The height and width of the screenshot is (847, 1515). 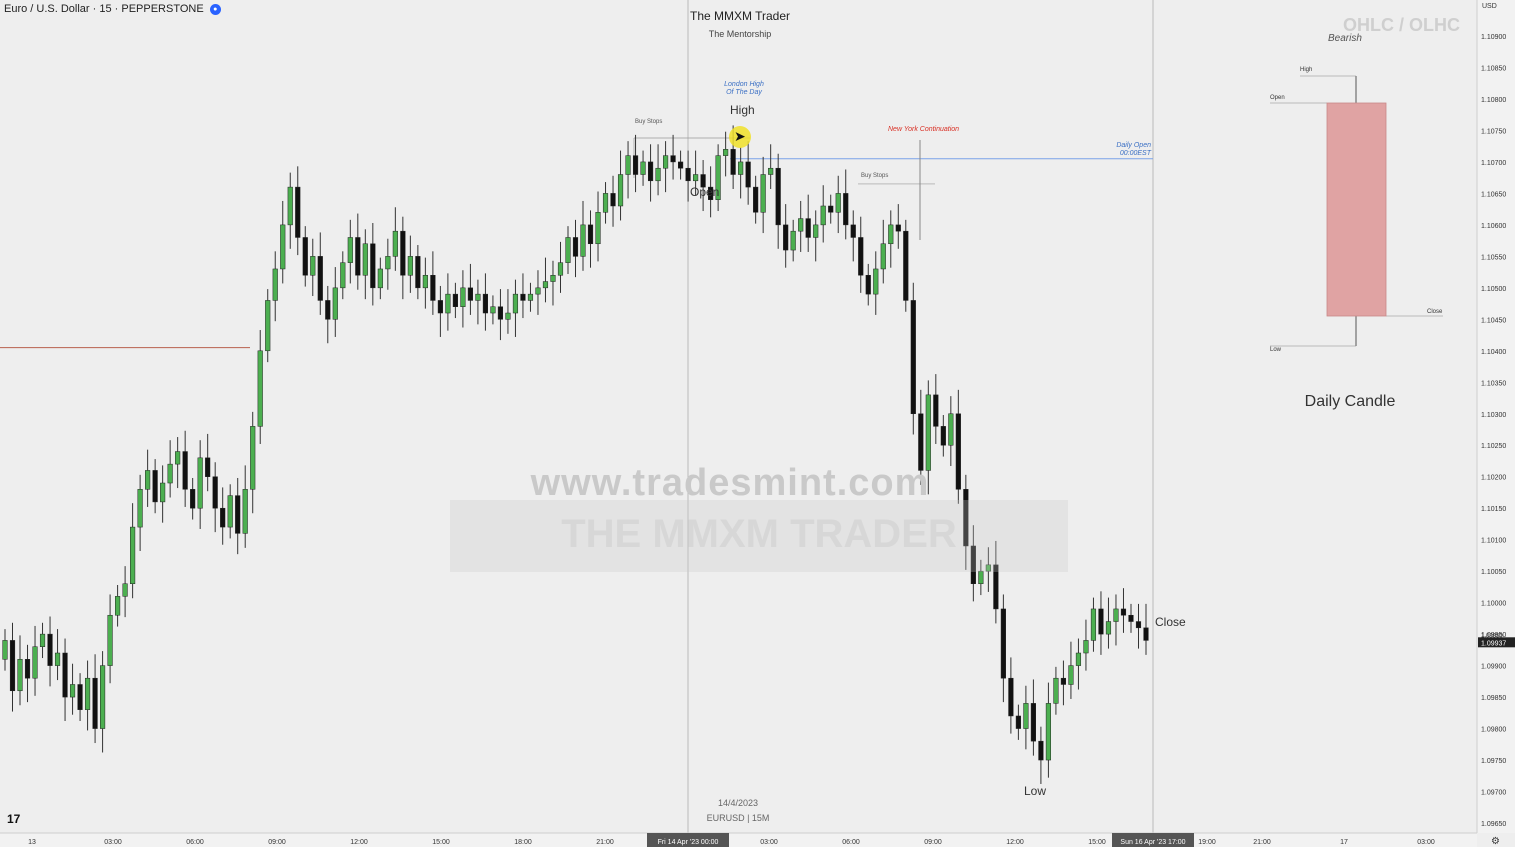 What do you see at coordinates (1493, 68) in the screenshot?
I see `price-tick-label: 1.10850` at bounding box center [1493, 68].